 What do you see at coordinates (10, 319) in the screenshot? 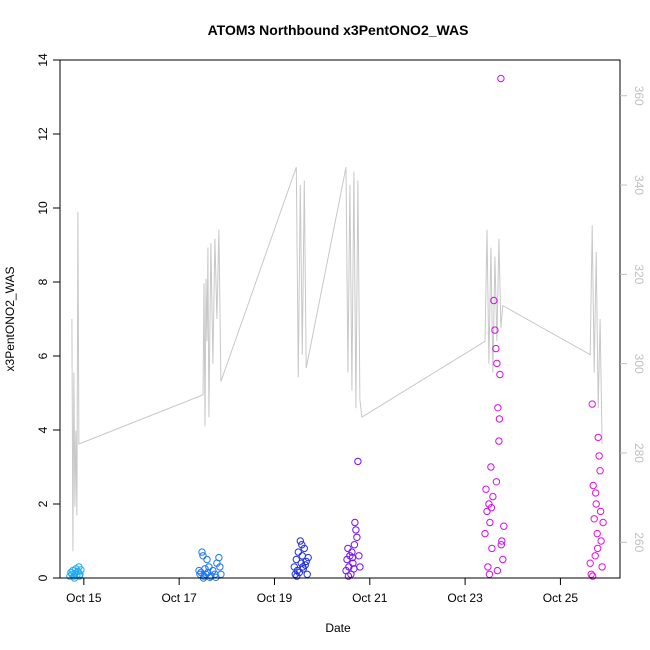
I see `y-axis-label: x3PentONO2_WAS` at bounding box center [10, 319].